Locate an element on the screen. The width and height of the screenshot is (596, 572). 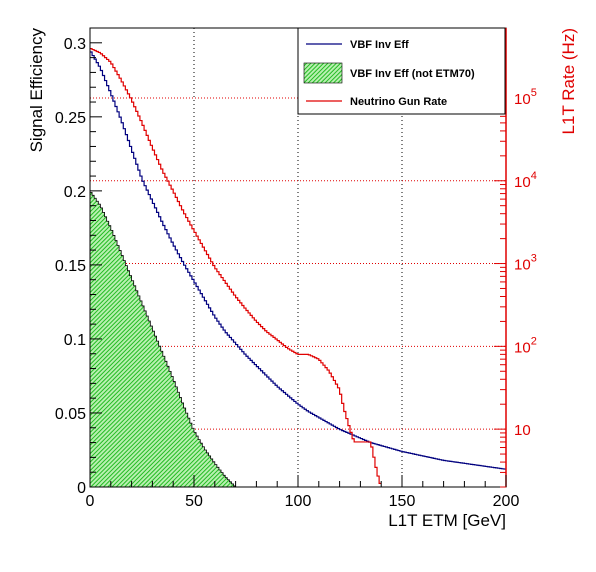
x-tick-label-1: 50 is located at coordinates (194, 501).